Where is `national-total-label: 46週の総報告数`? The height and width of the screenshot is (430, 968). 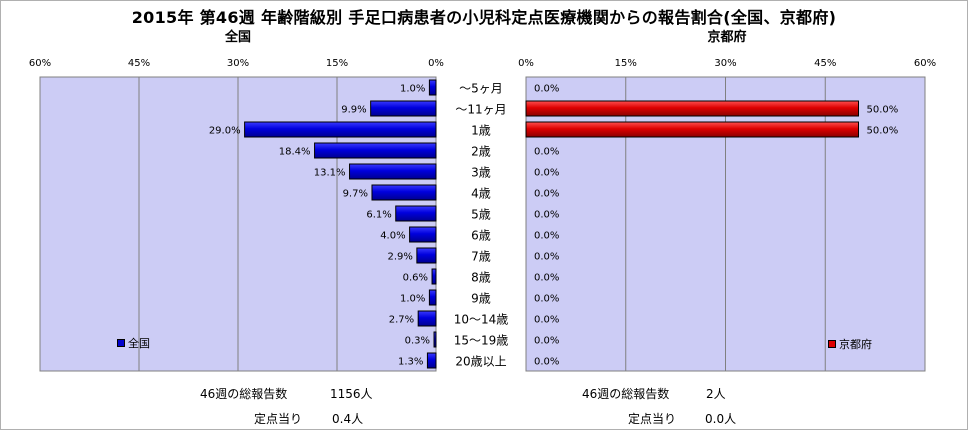
national-total-label: 46週の総報告数 is located at coordinates (244, 394).